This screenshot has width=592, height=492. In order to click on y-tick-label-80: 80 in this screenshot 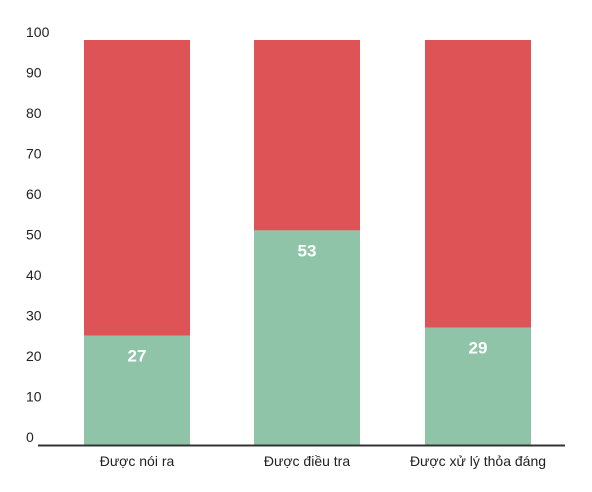, I will do `click(34, 113)`.